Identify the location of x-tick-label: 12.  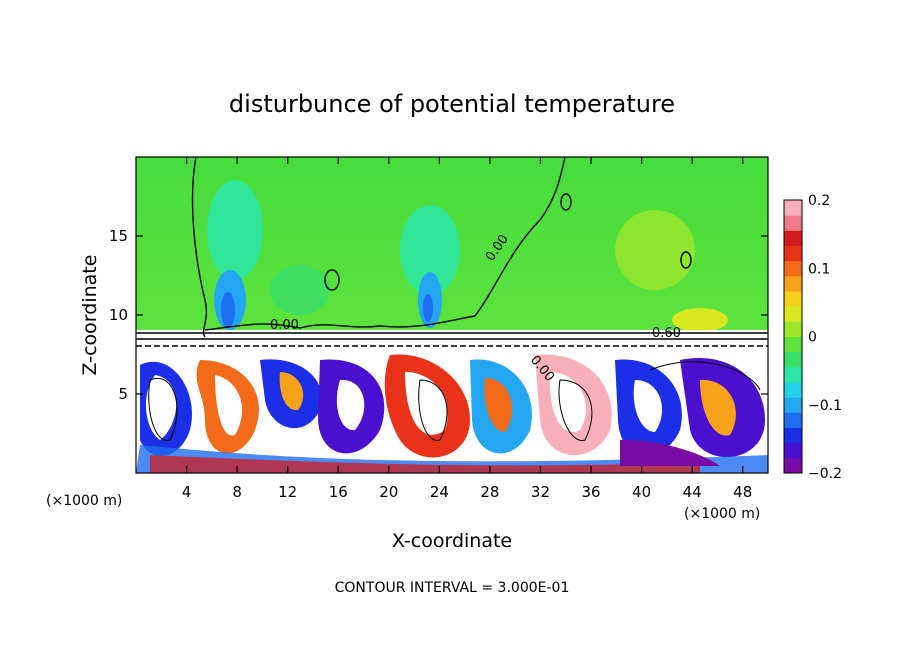
(287, 492).